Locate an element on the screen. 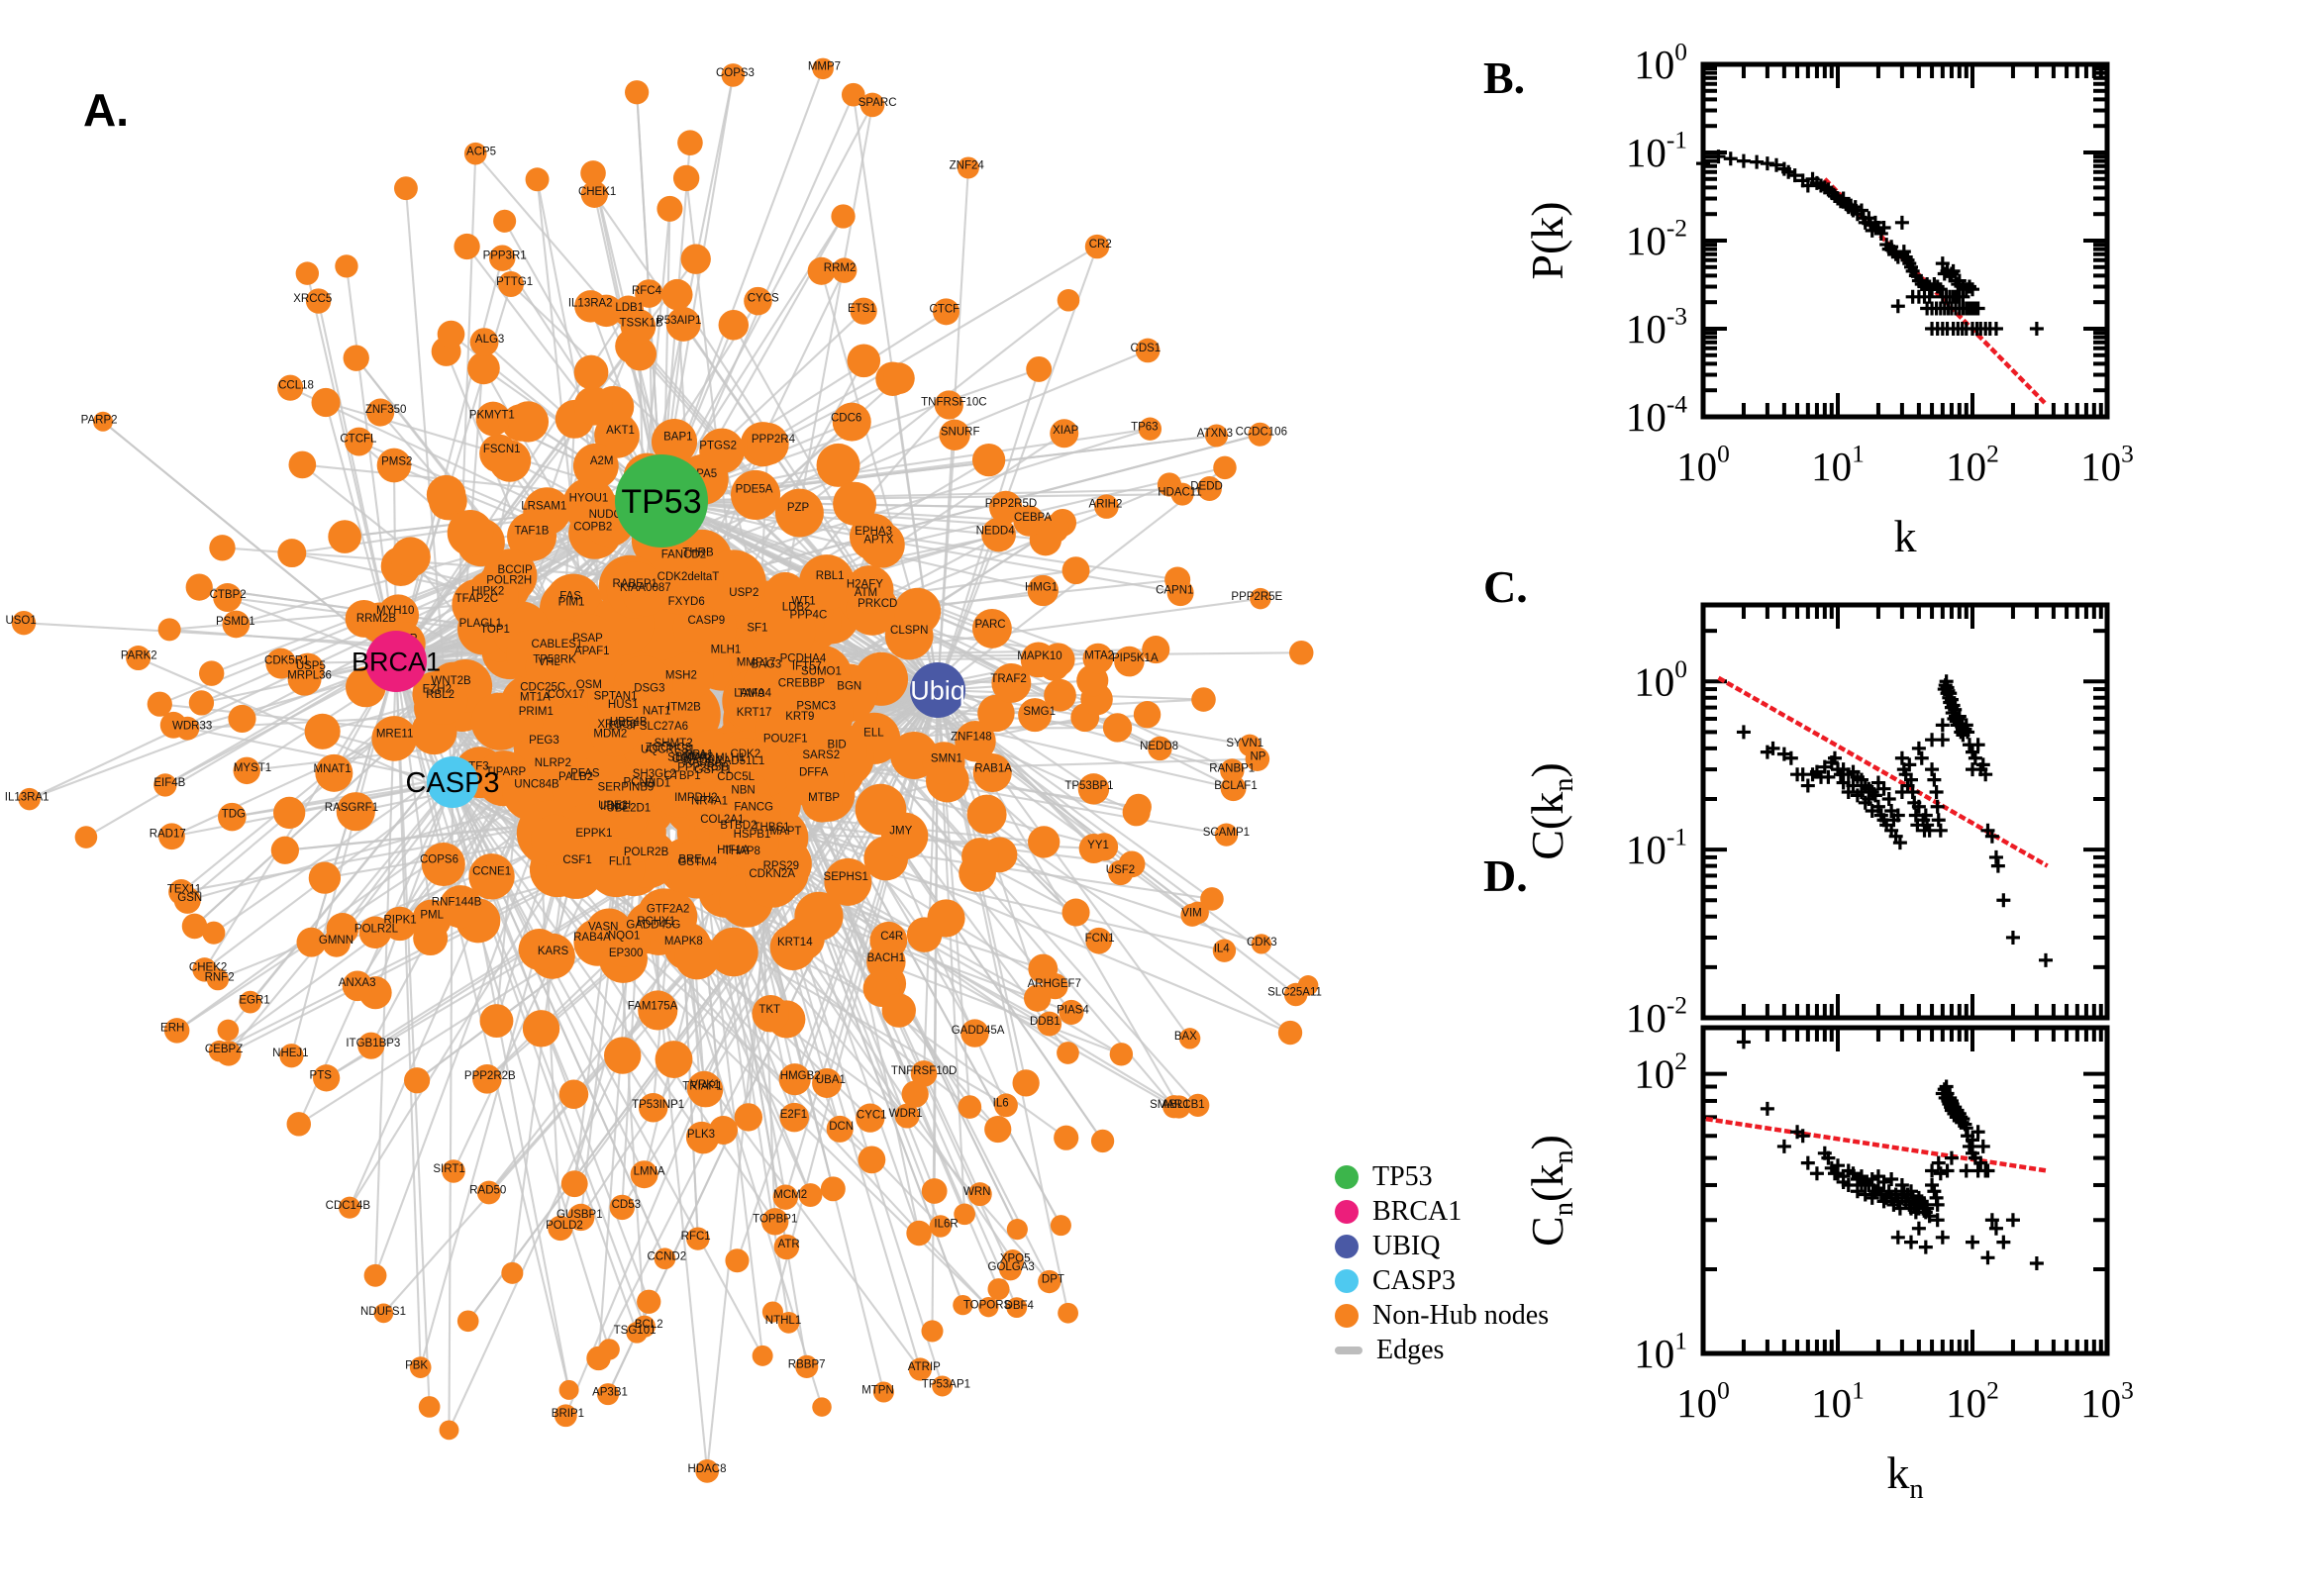 The width and height of the screenshot is (2323, 1596). svg-text: HMG1 is located at coordinates (1041, 588).